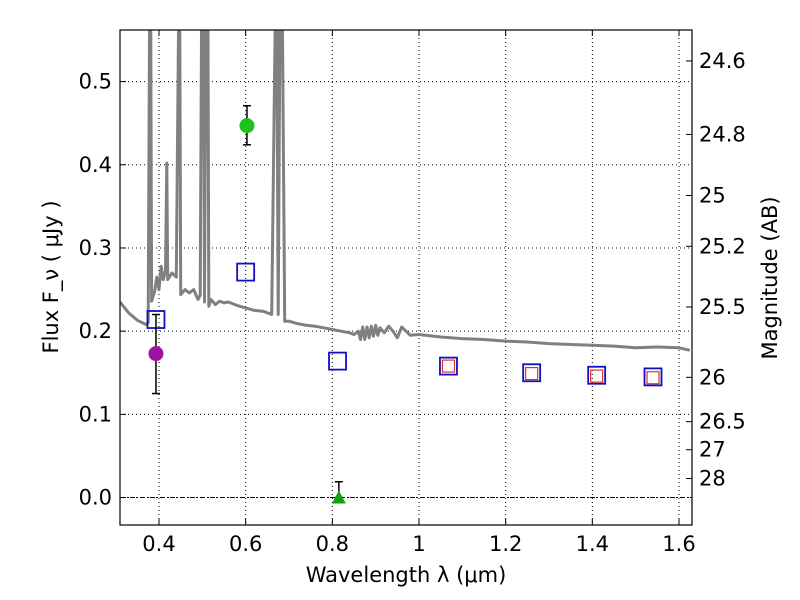  Describe the element at coordinates (722, 246) in the screenshot. I see `y2-tick-label: 25.2` at that location.